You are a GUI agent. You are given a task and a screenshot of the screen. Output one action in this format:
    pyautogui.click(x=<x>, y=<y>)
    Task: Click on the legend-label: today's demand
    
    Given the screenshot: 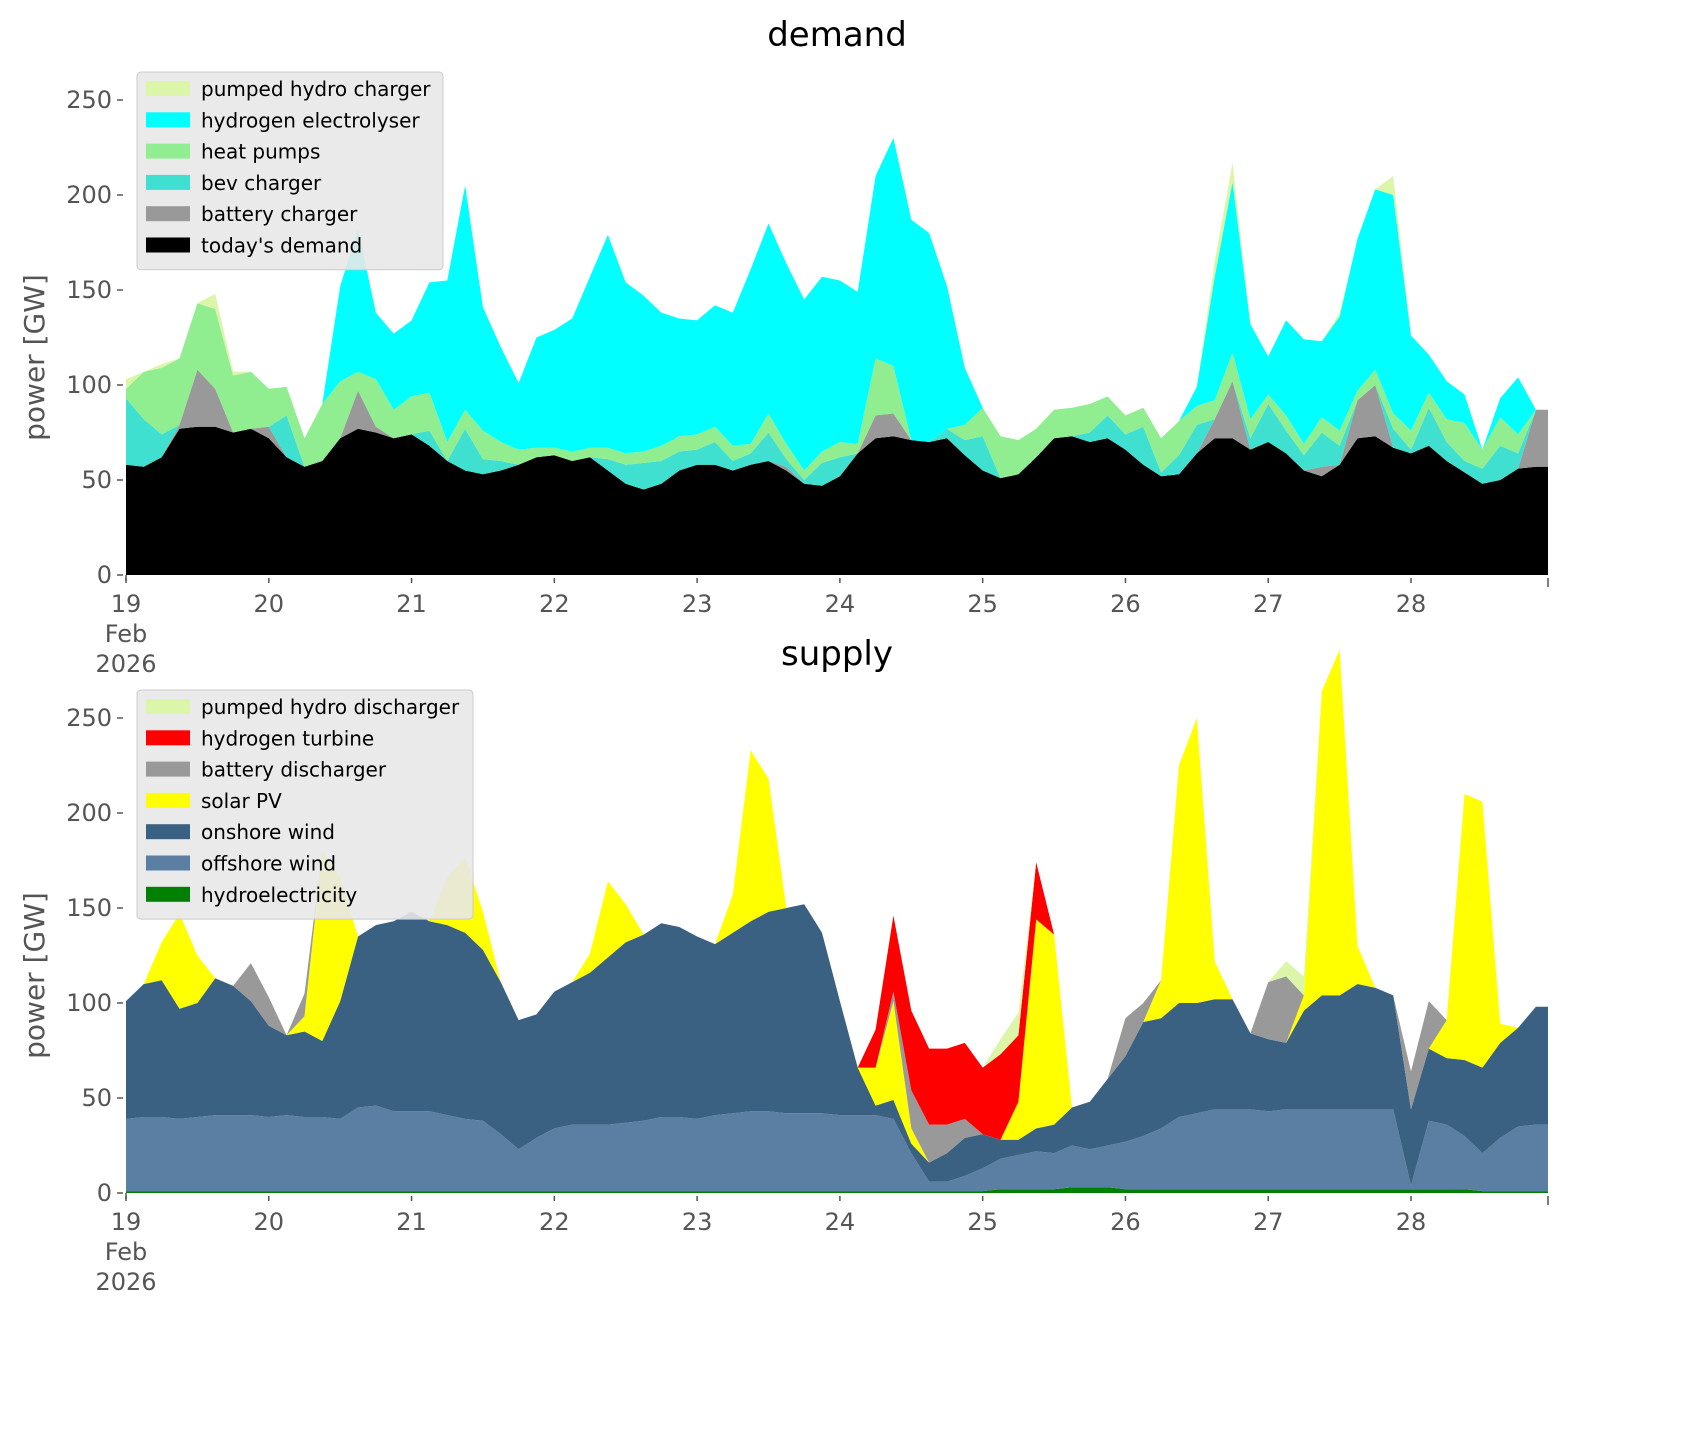 What is the action you would take?
    pyautogui.click(x=281, y=246)
    